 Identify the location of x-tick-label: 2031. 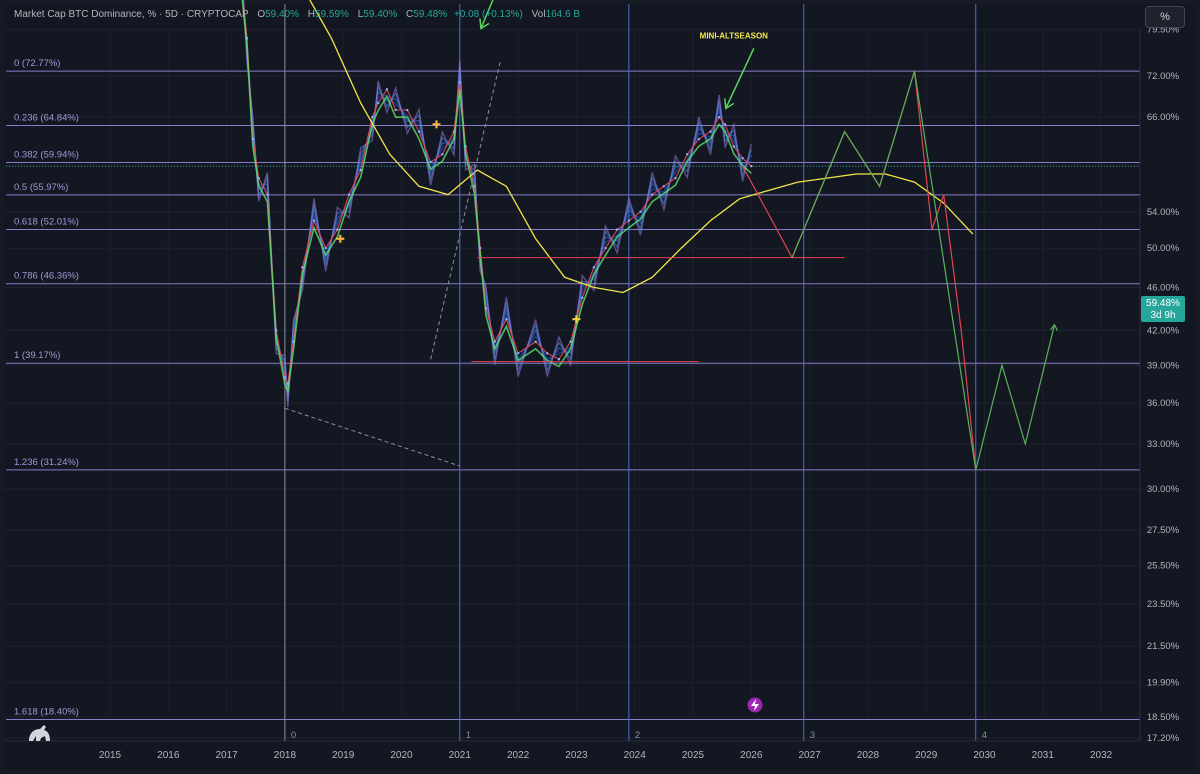
(1043, 755).